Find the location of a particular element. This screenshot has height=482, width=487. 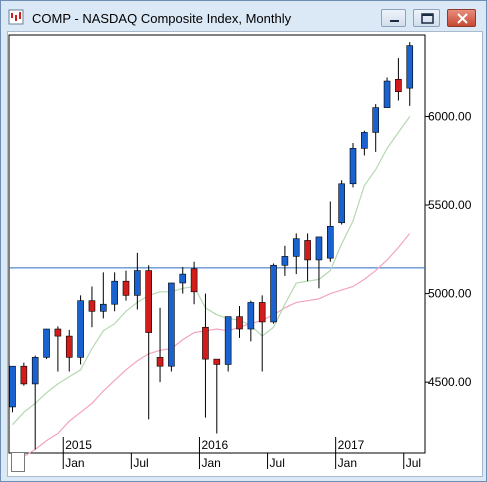

y-tick-label: 5000.00 is located at coordinates (450, 294).